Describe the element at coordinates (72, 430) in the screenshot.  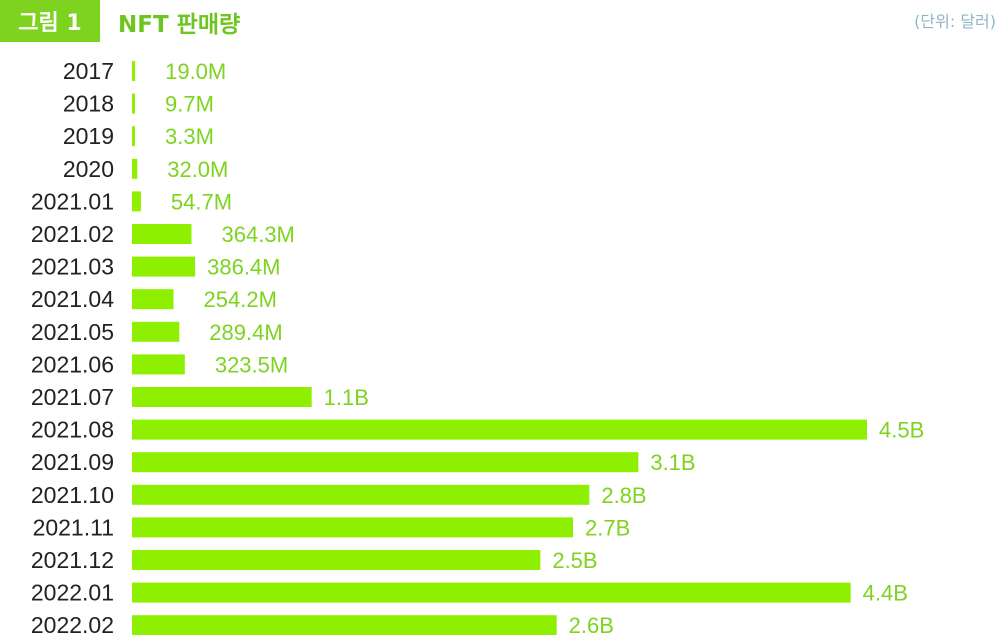
I see `category-label: 2021.08` at that location.